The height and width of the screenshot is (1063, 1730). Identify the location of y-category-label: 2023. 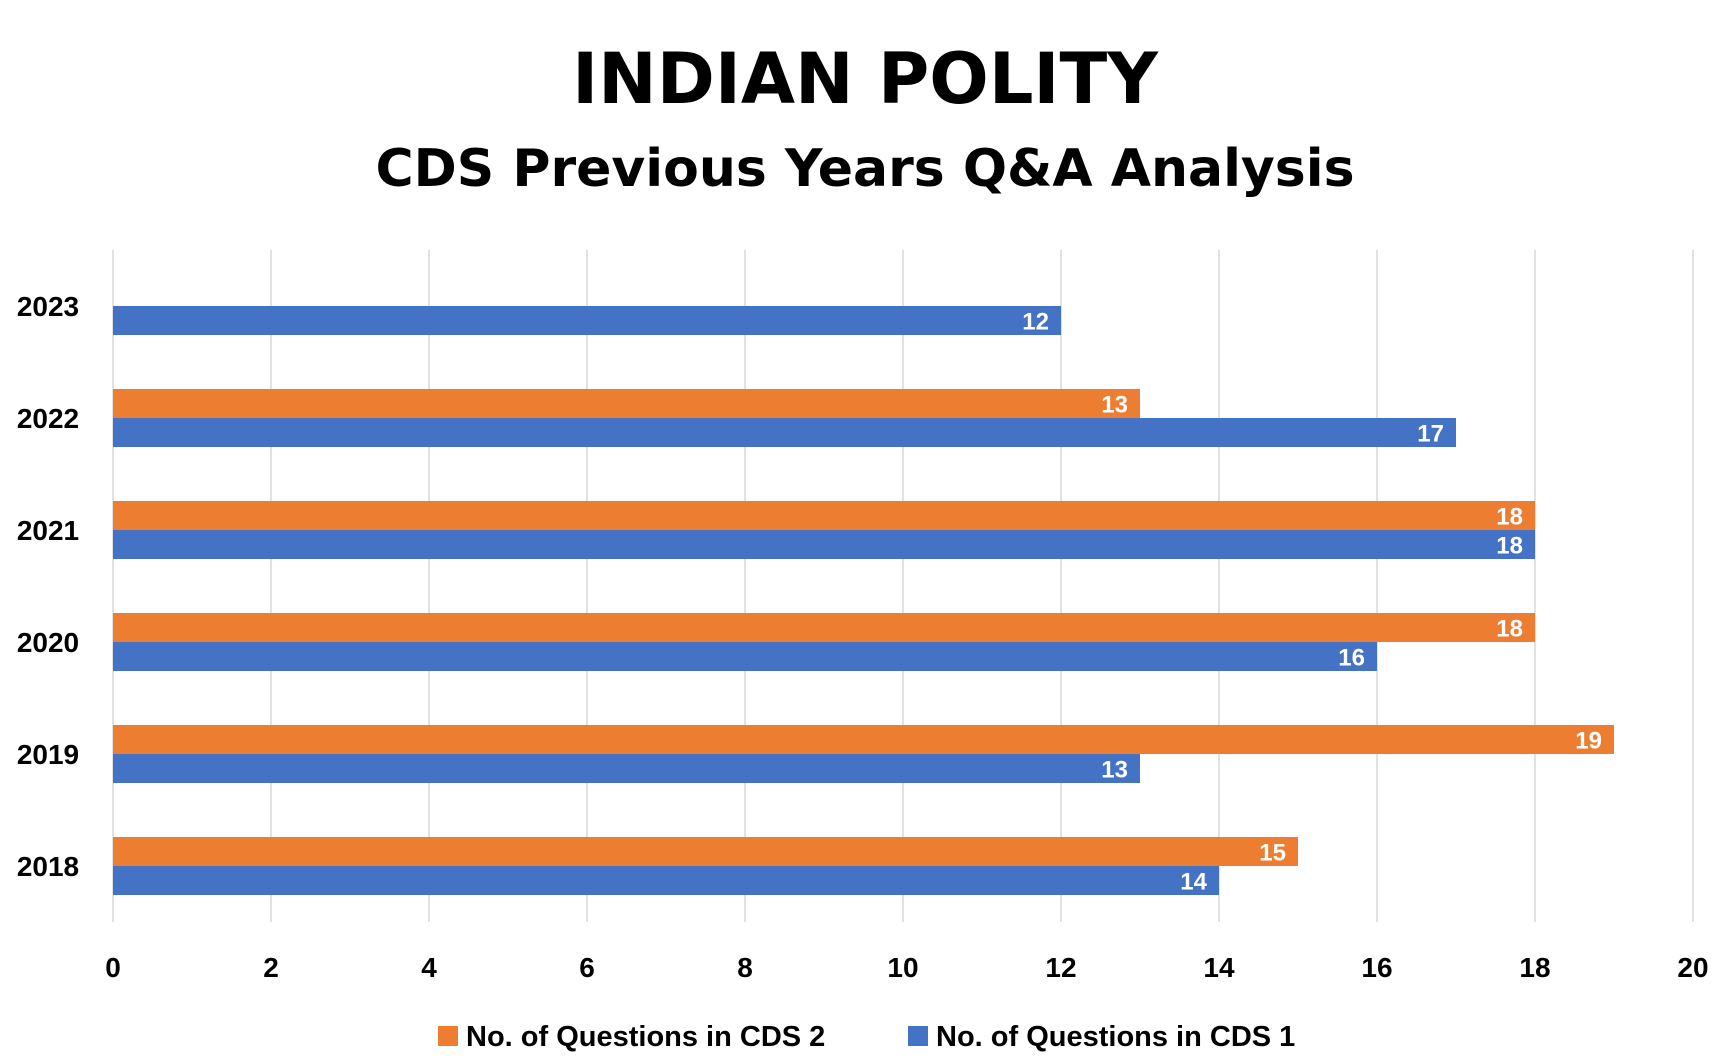
(48, 306).